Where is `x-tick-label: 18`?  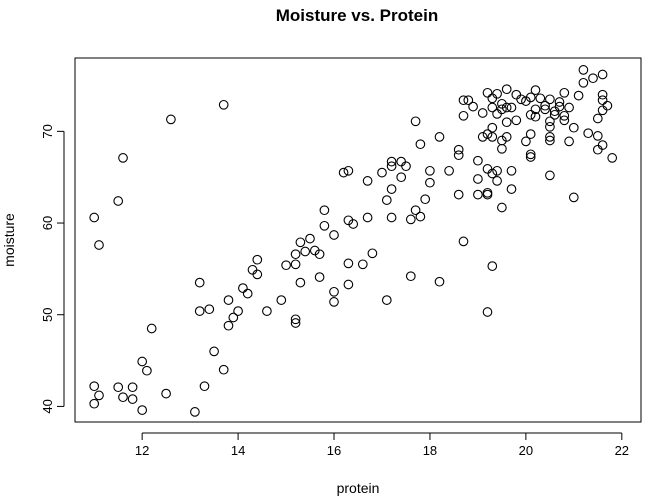
x-tick-label: 18 is located at coordinates (430, 450).